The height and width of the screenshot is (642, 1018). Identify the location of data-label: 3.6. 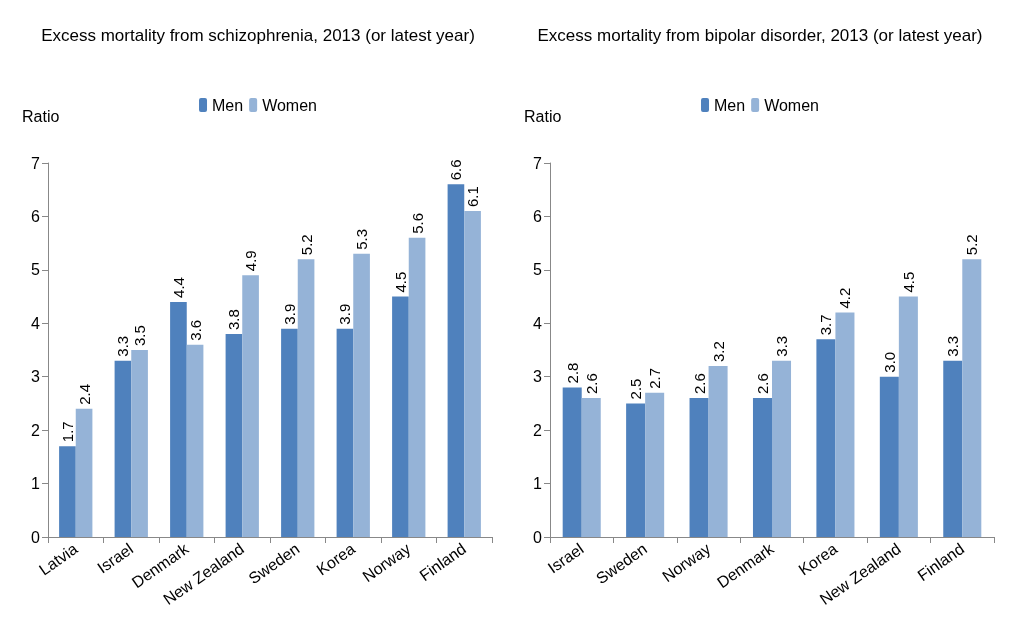
(195, 330).